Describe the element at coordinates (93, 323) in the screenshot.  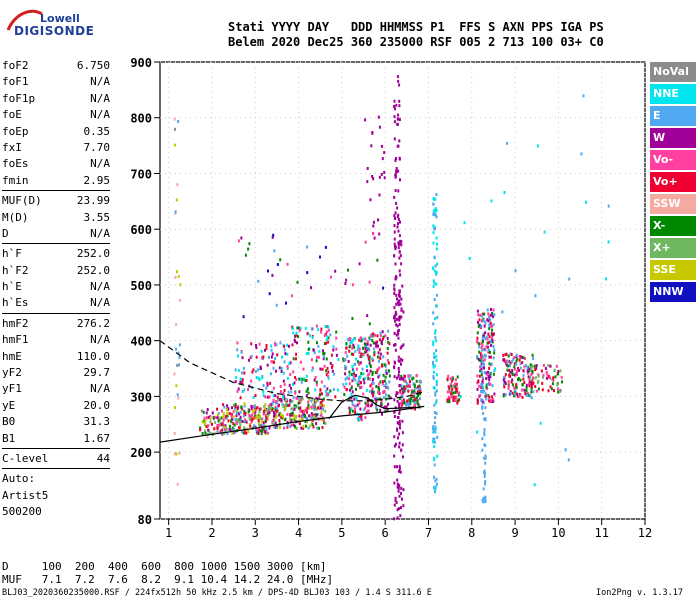
I see `param-value: 276.2` at that location.